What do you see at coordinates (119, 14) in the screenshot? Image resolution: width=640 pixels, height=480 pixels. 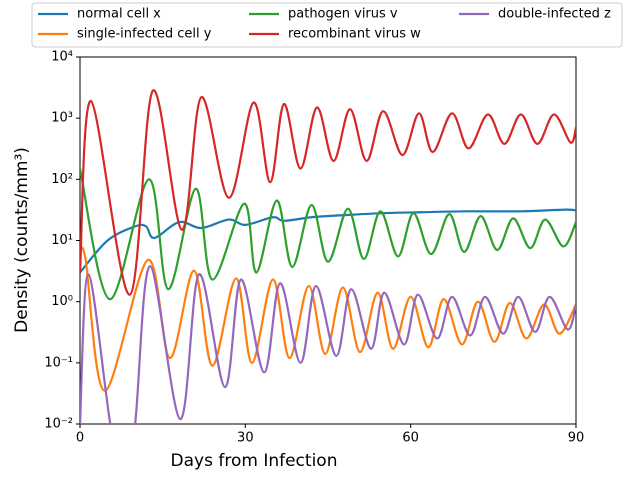 I see `legend-label: normal cell x` at bounding box center [119, 14].